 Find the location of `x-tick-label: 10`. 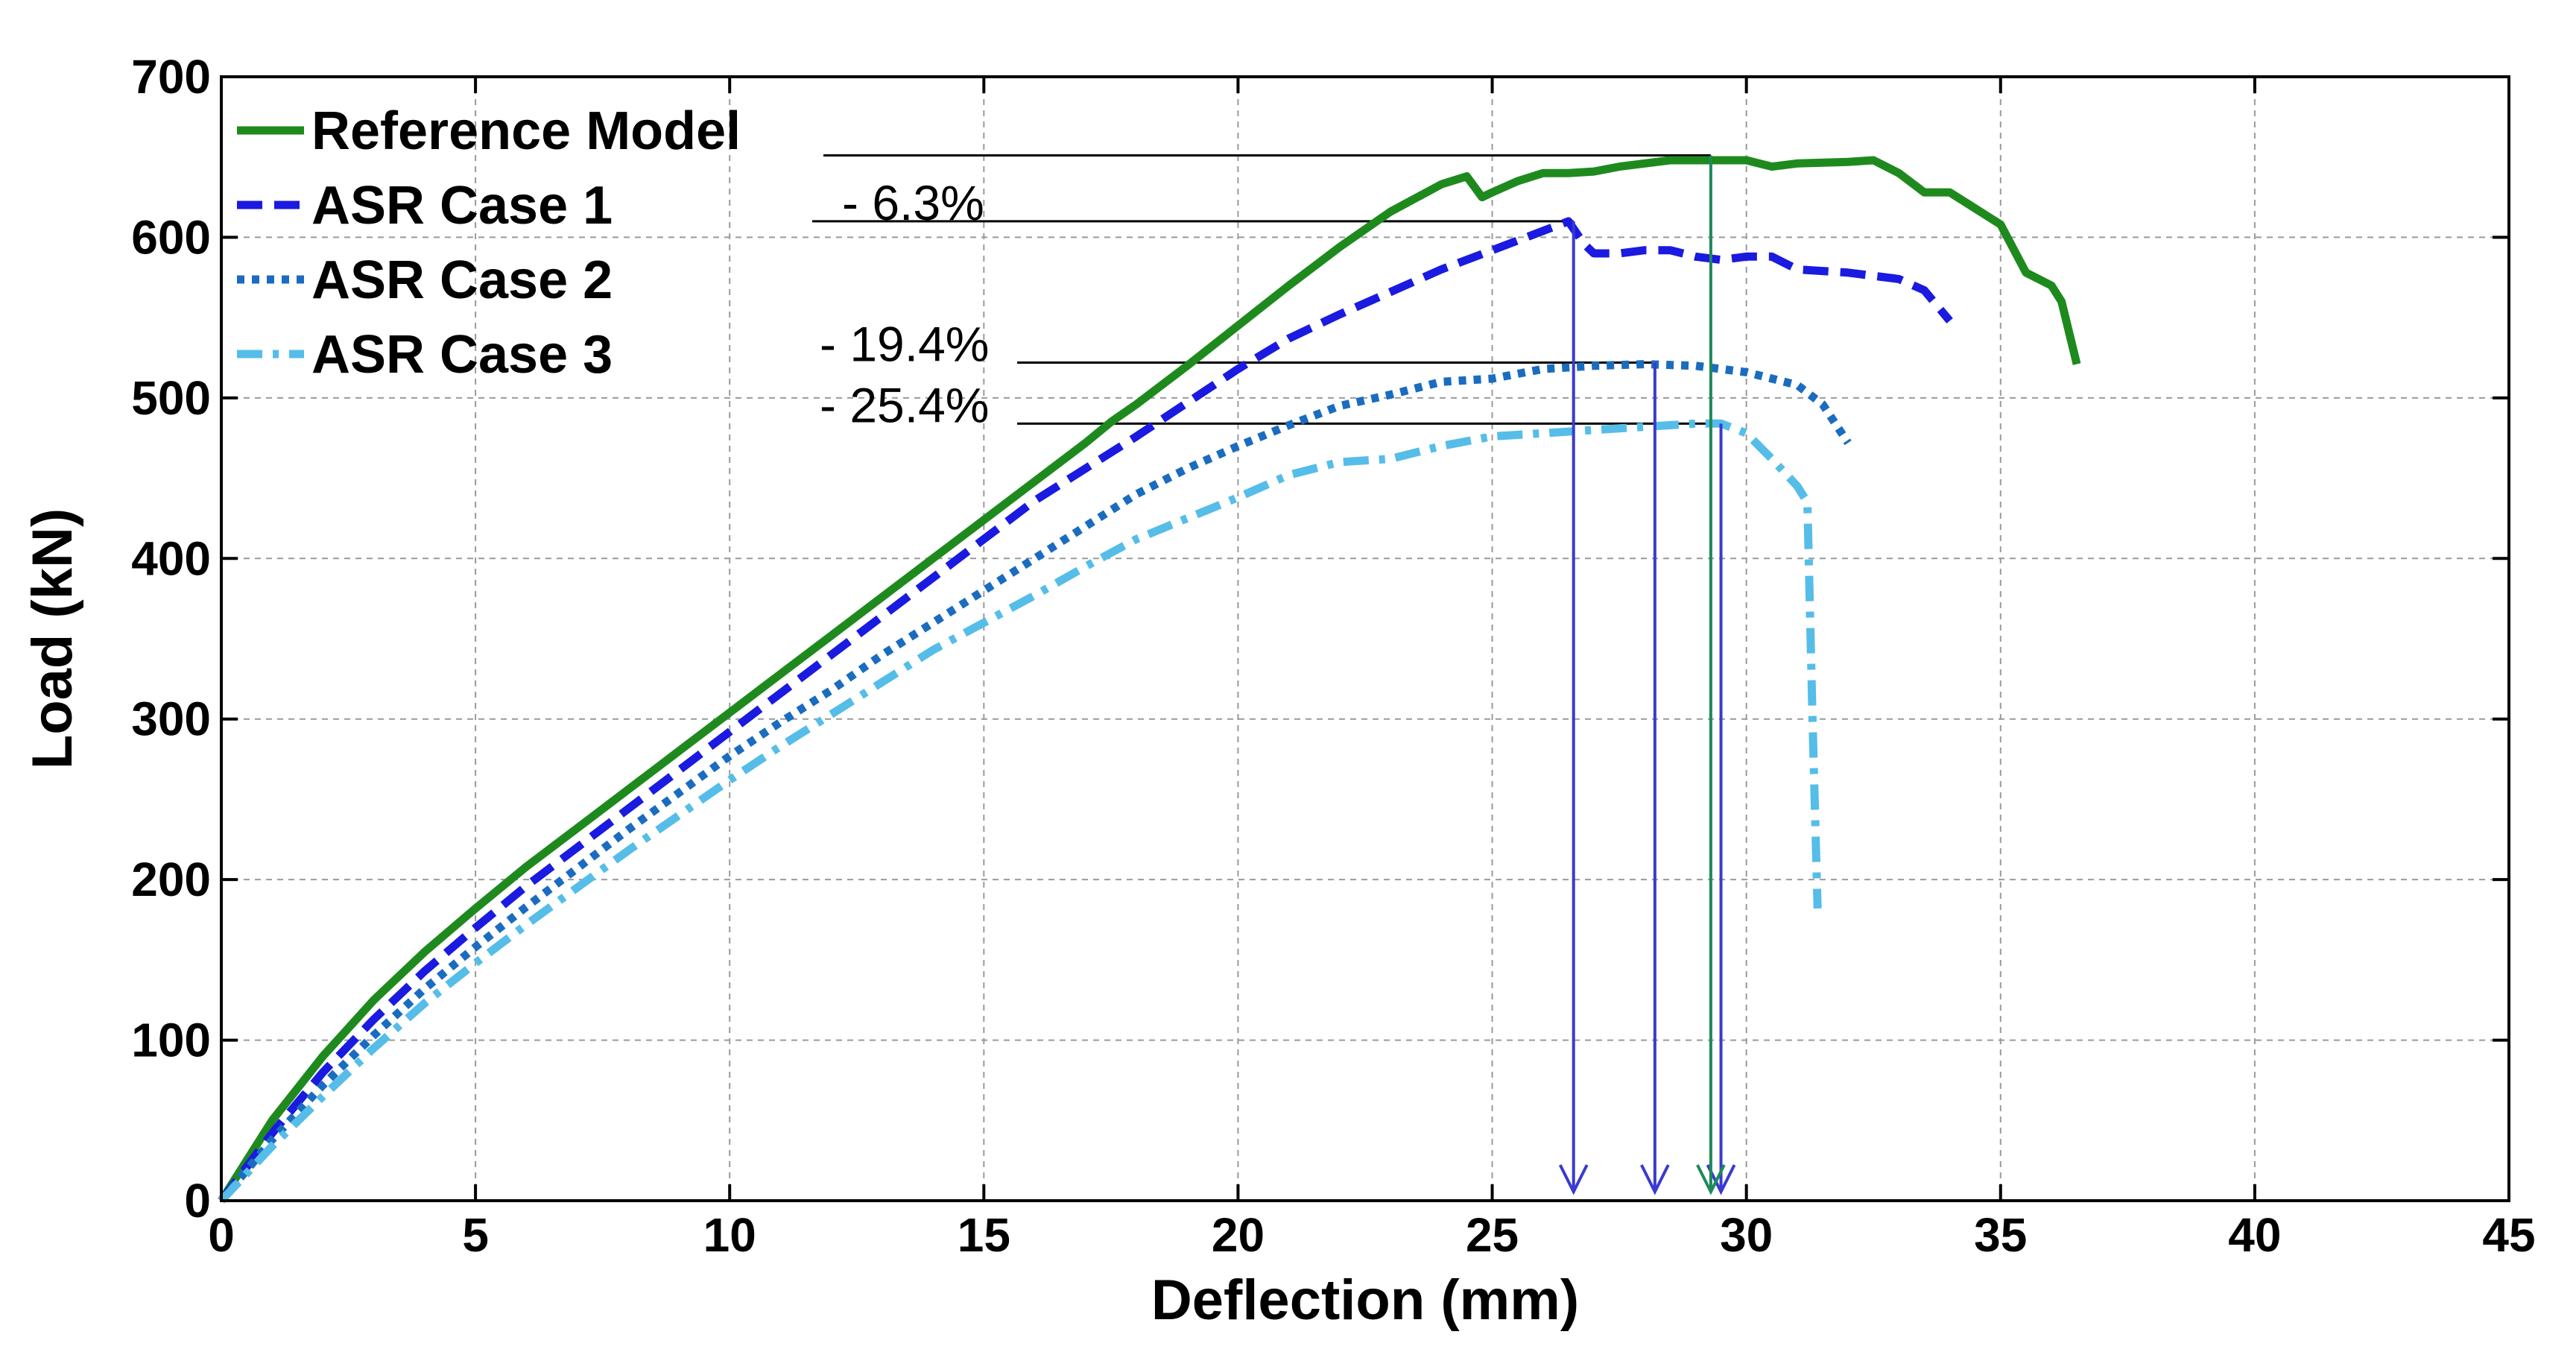

x-tick-label: 10 is located at coordinates (729, 1235).